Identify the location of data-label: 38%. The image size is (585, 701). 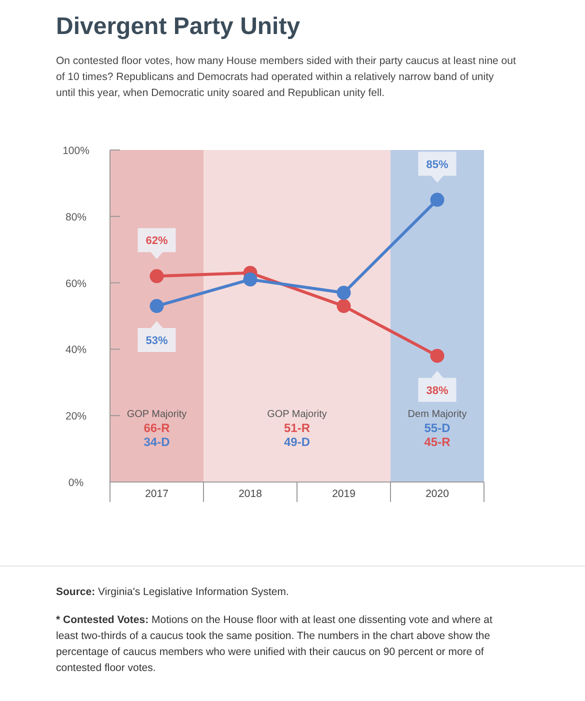
(437, 390).